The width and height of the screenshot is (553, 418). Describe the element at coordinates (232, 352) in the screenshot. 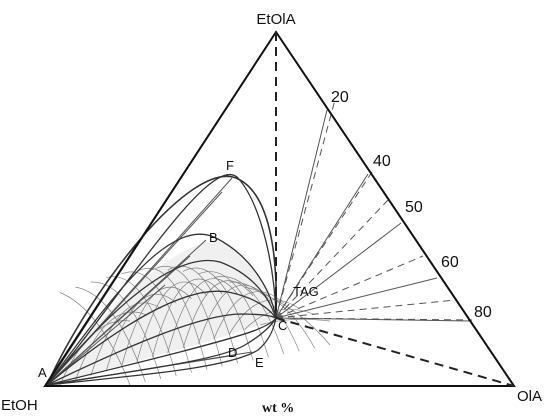

I see `point-label-d: D` at that location.